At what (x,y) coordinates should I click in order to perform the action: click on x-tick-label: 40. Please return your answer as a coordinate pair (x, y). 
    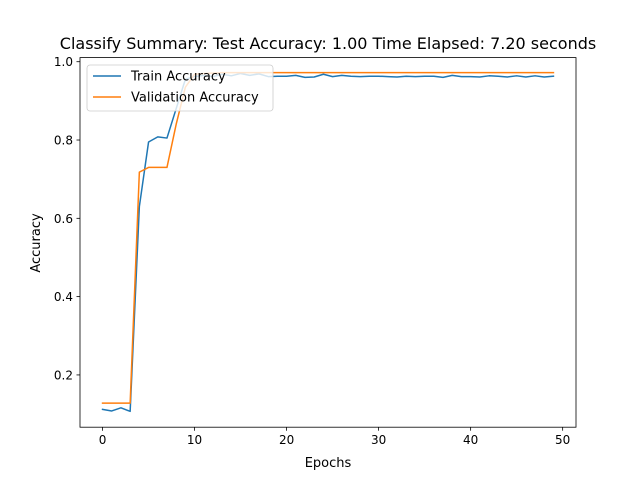
    Looking at the image, I should click on (470, 440).